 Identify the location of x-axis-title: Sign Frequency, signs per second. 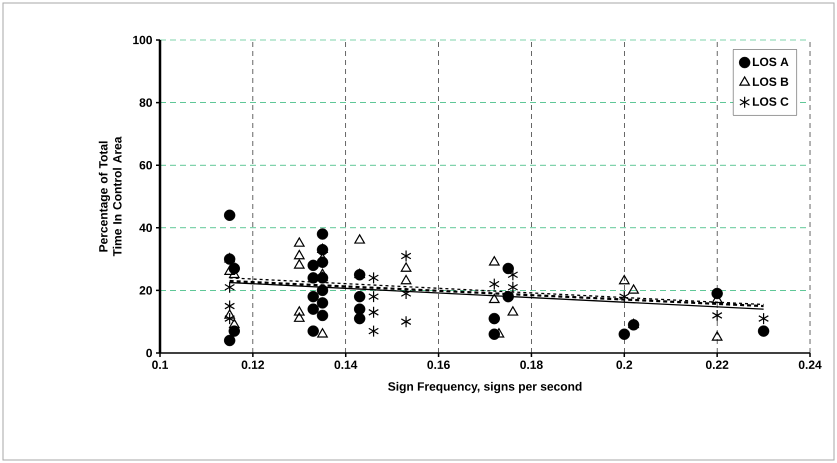
(485, 388).